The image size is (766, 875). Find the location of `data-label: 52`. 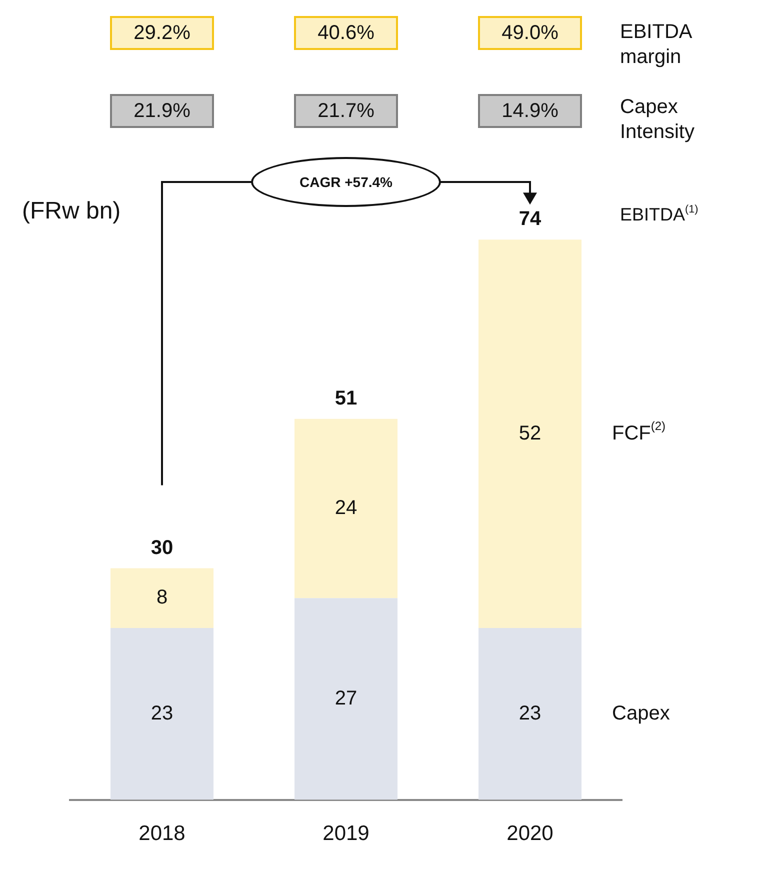

data-label: 52 is located at coordinates (530, 433).